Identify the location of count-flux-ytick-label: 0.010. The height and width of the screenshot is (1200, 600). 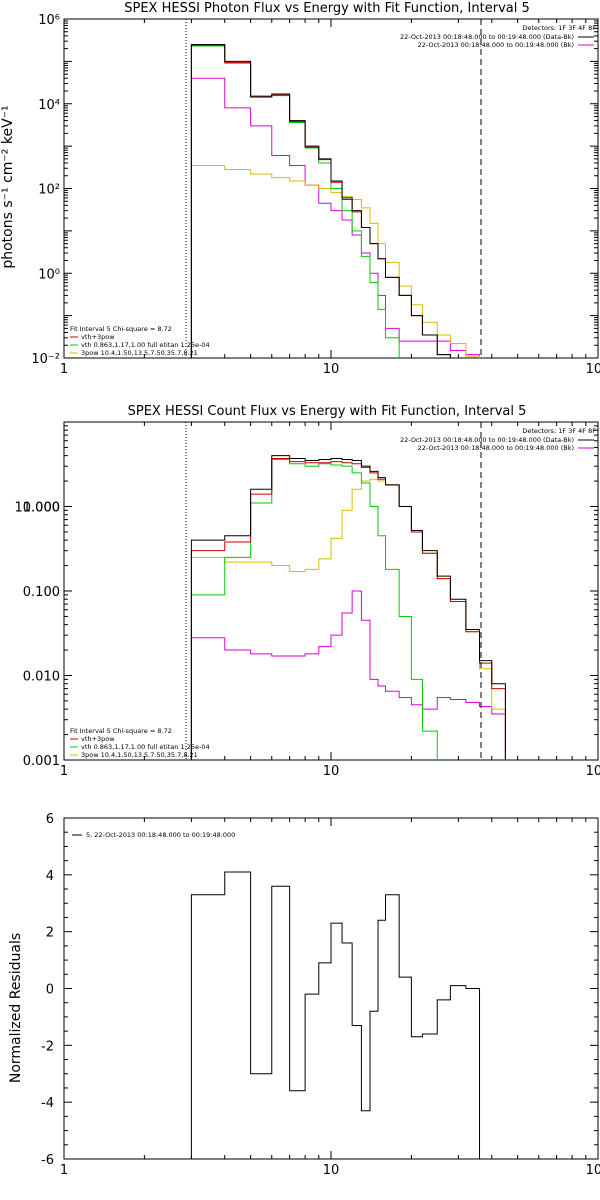
(41, 677).